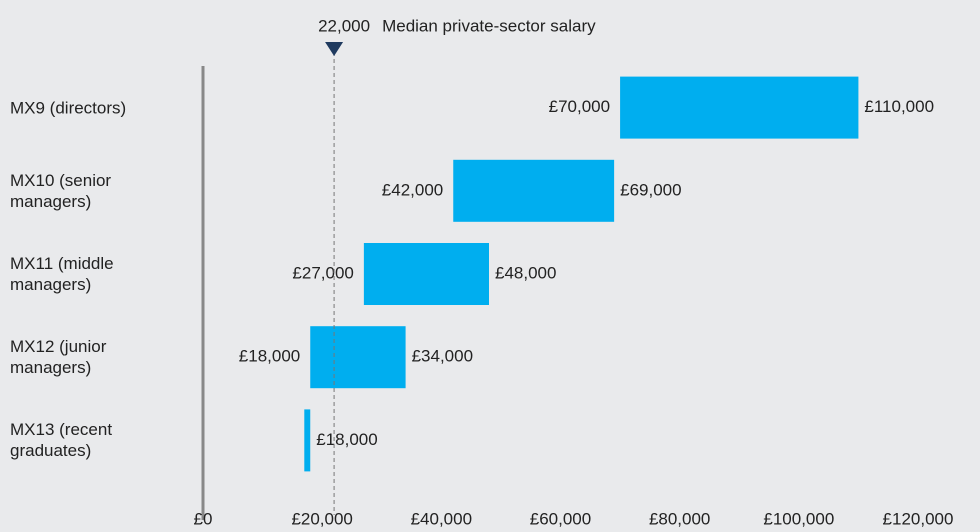 The height and width of the screenshot is (532, 980). What do you see at coordinates (334, 49) in the screenshot?
I see `reference-marker` at bounding box center [334, 49].